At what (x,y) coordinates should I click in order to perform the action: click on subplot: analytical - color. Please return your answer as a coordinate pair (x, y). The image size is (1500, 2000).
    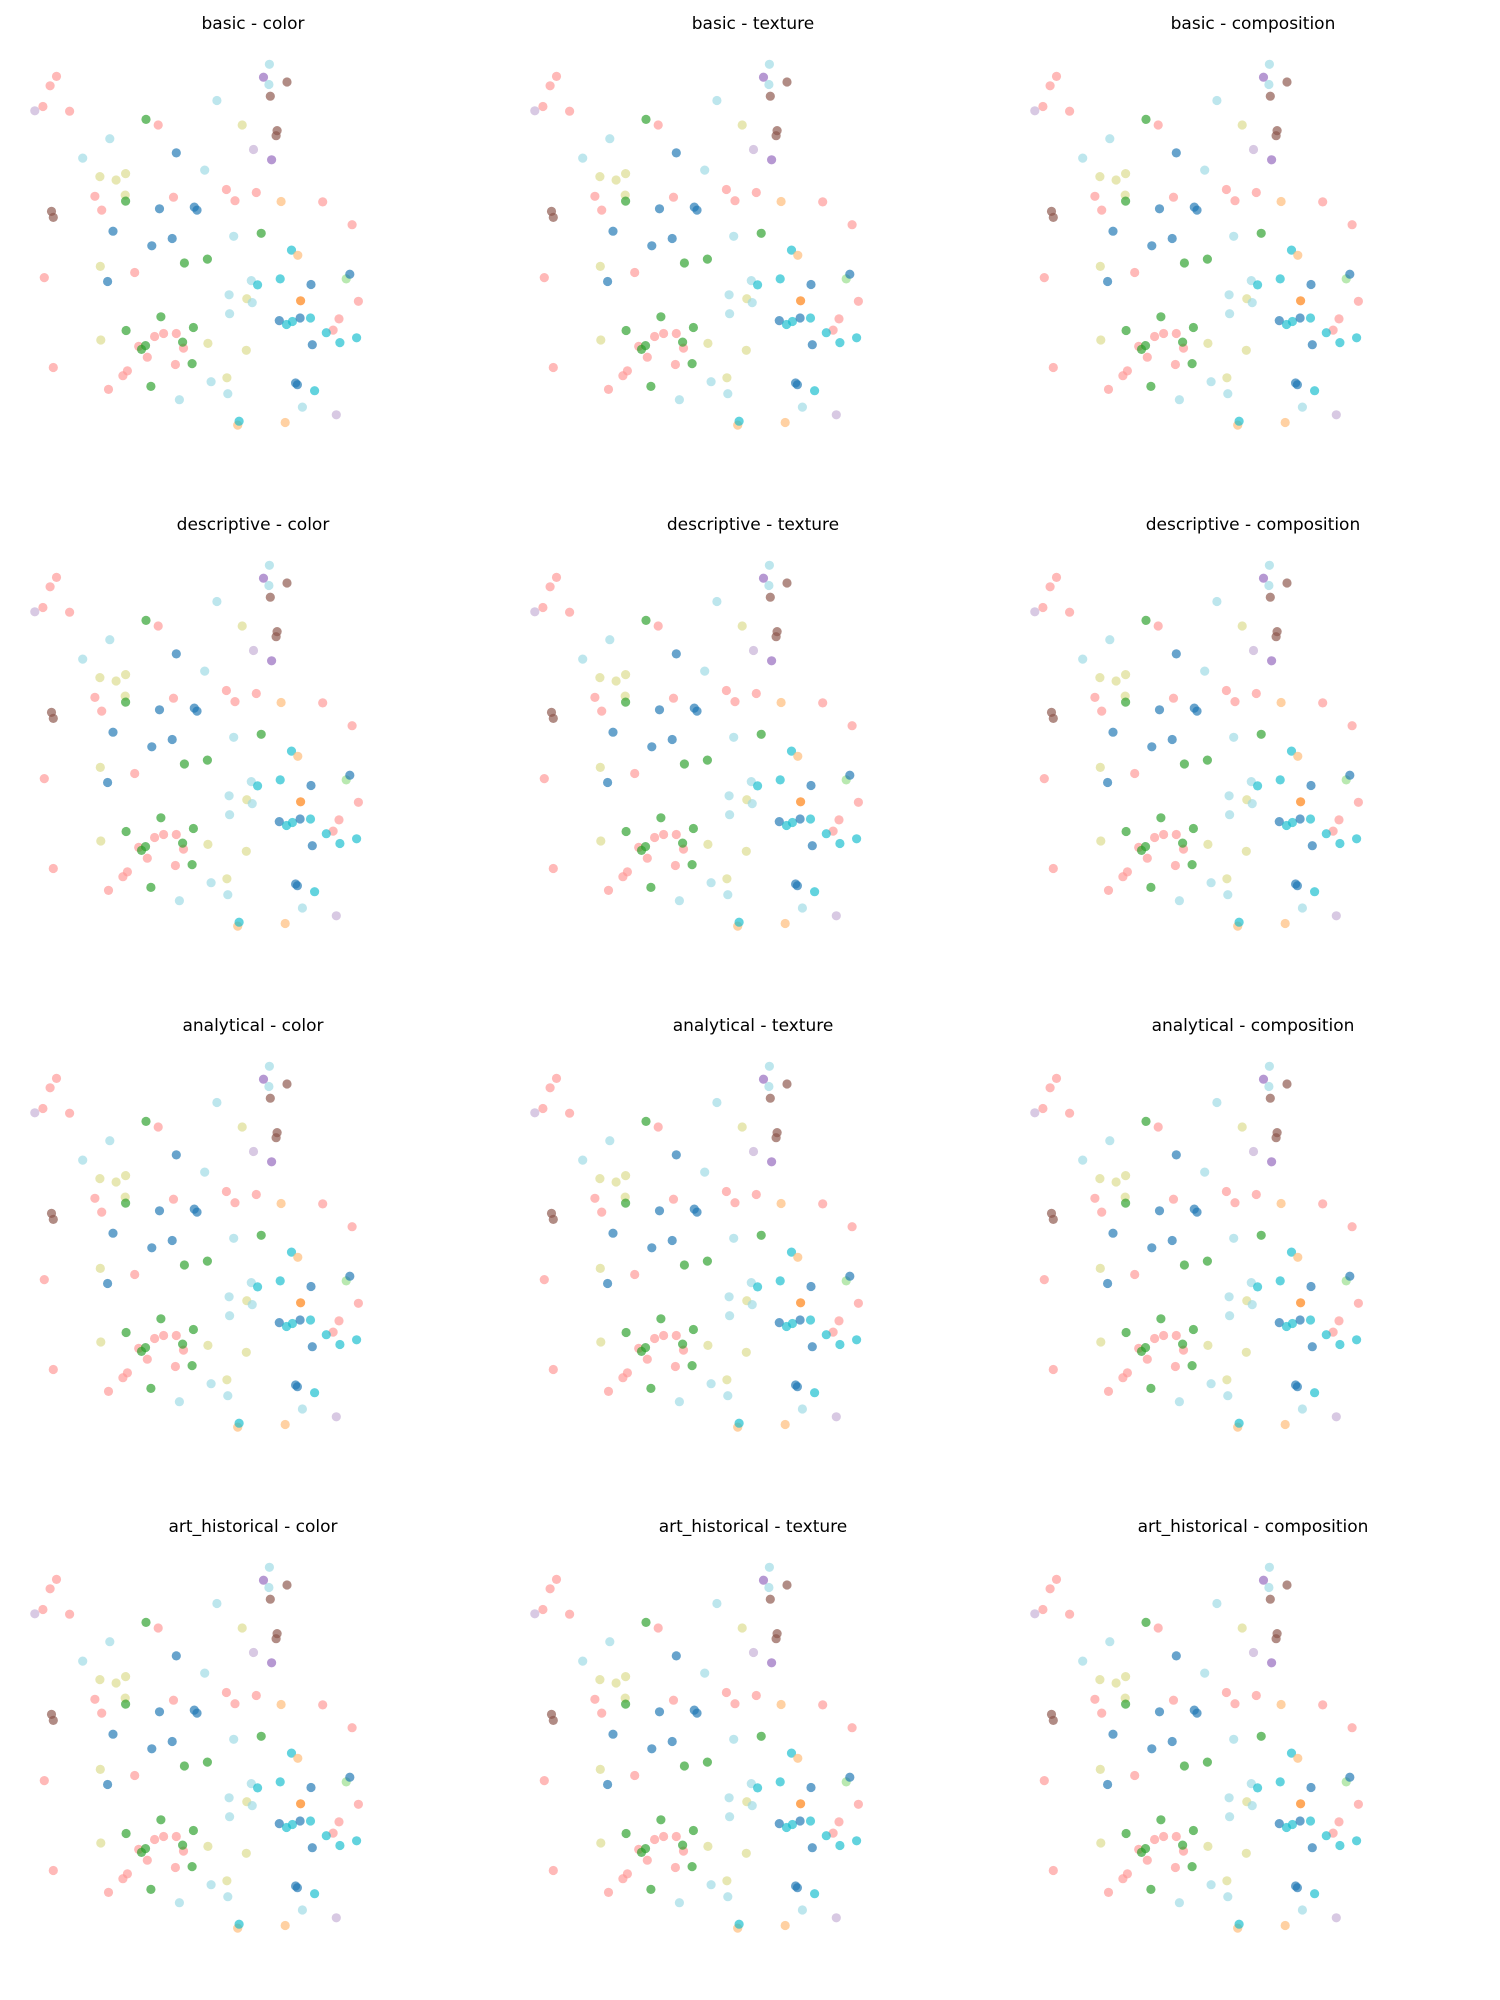
    Looking at the image, I should click on (196, 1224).